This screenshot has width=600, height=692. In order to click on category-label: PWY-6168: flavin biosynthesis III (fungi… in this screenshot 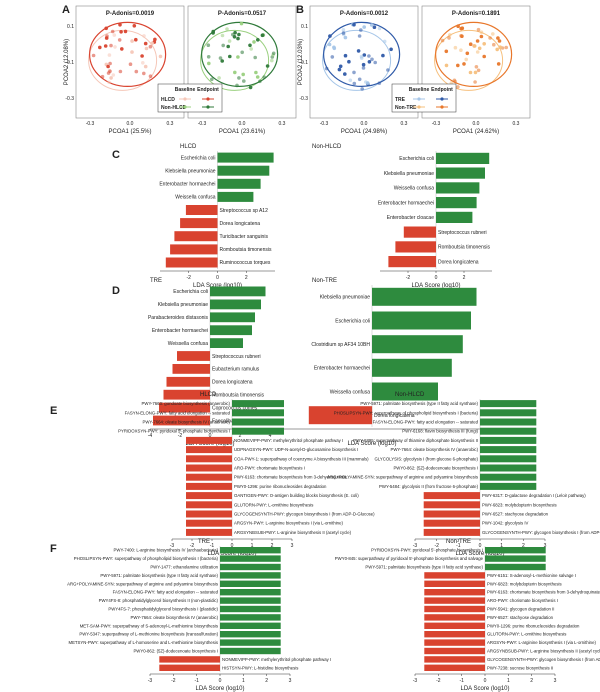, I will do `click(440, 431)`.